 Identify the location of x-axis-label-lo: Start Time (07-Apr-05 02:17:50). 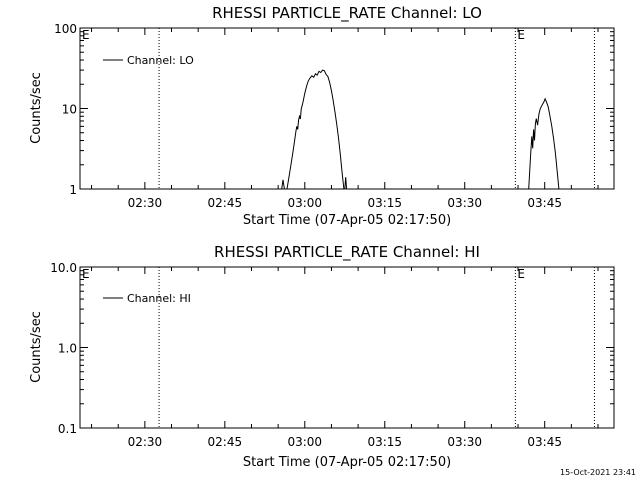
(347, 220).